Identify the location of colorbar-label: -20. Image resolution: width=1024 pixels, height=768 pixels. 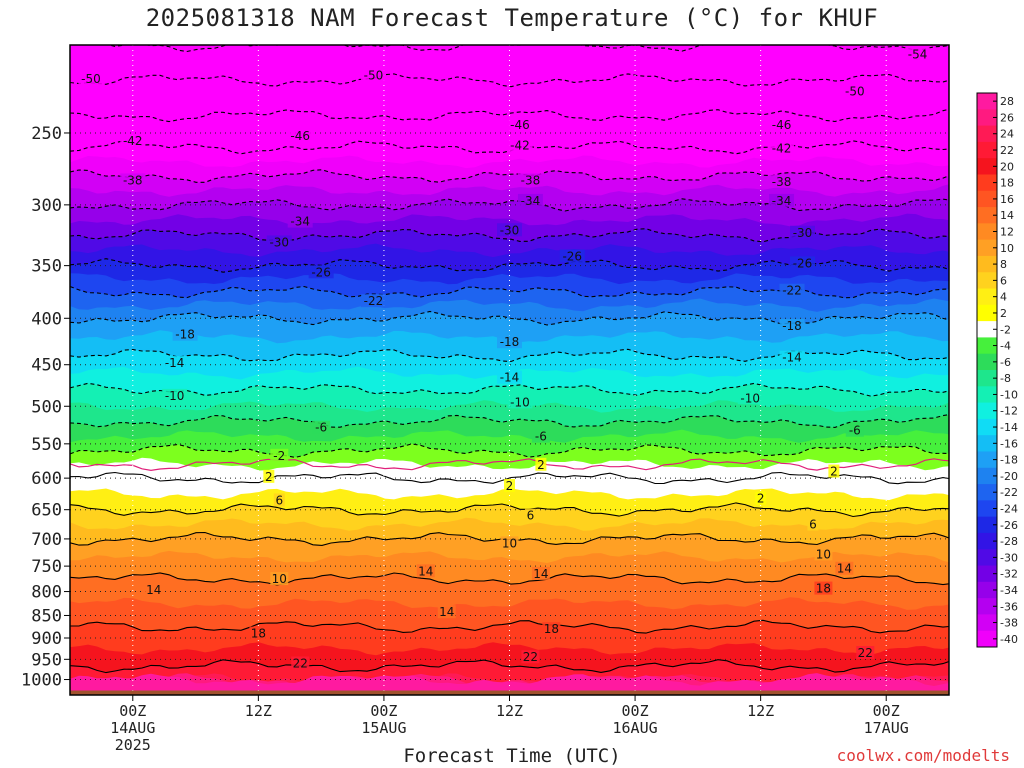
(1009, 476).